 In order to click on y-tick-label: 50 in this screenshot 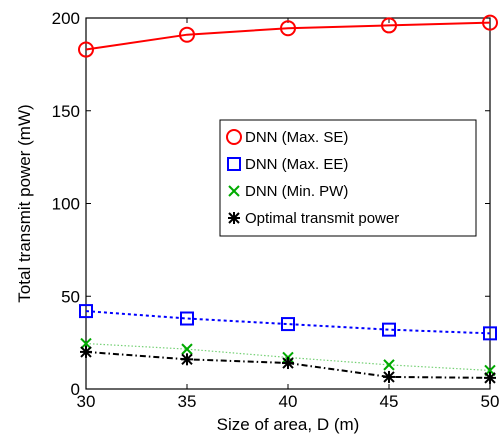, I will do `click(70, 296)`.